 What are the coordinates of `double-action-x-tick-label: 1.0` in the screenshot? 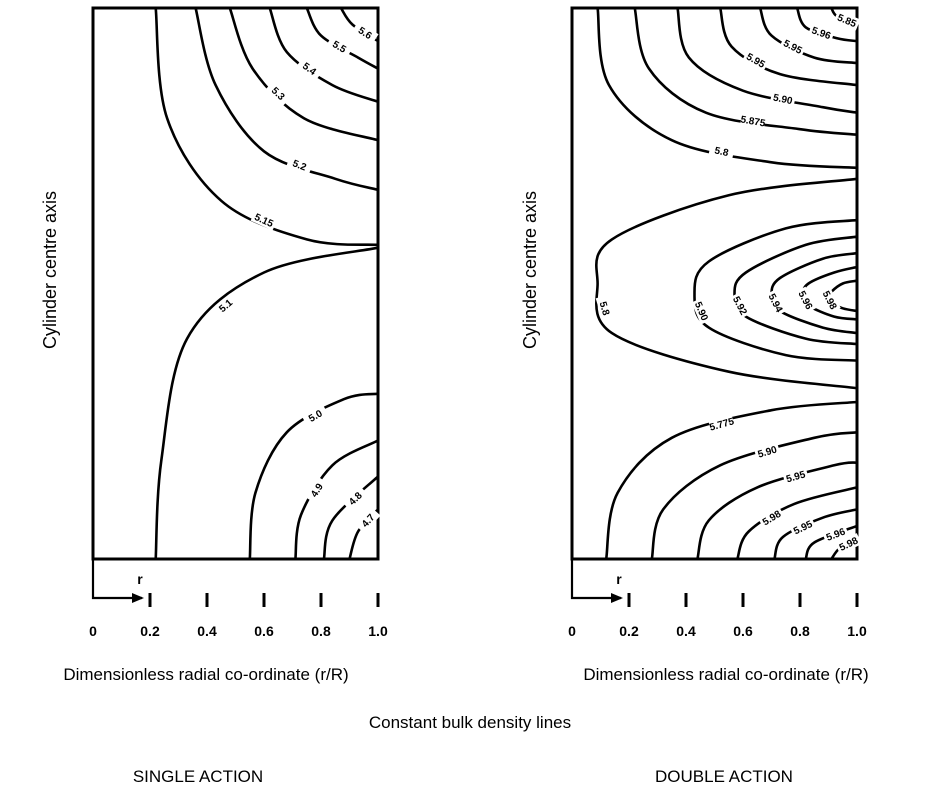 It's located at (857, 631).